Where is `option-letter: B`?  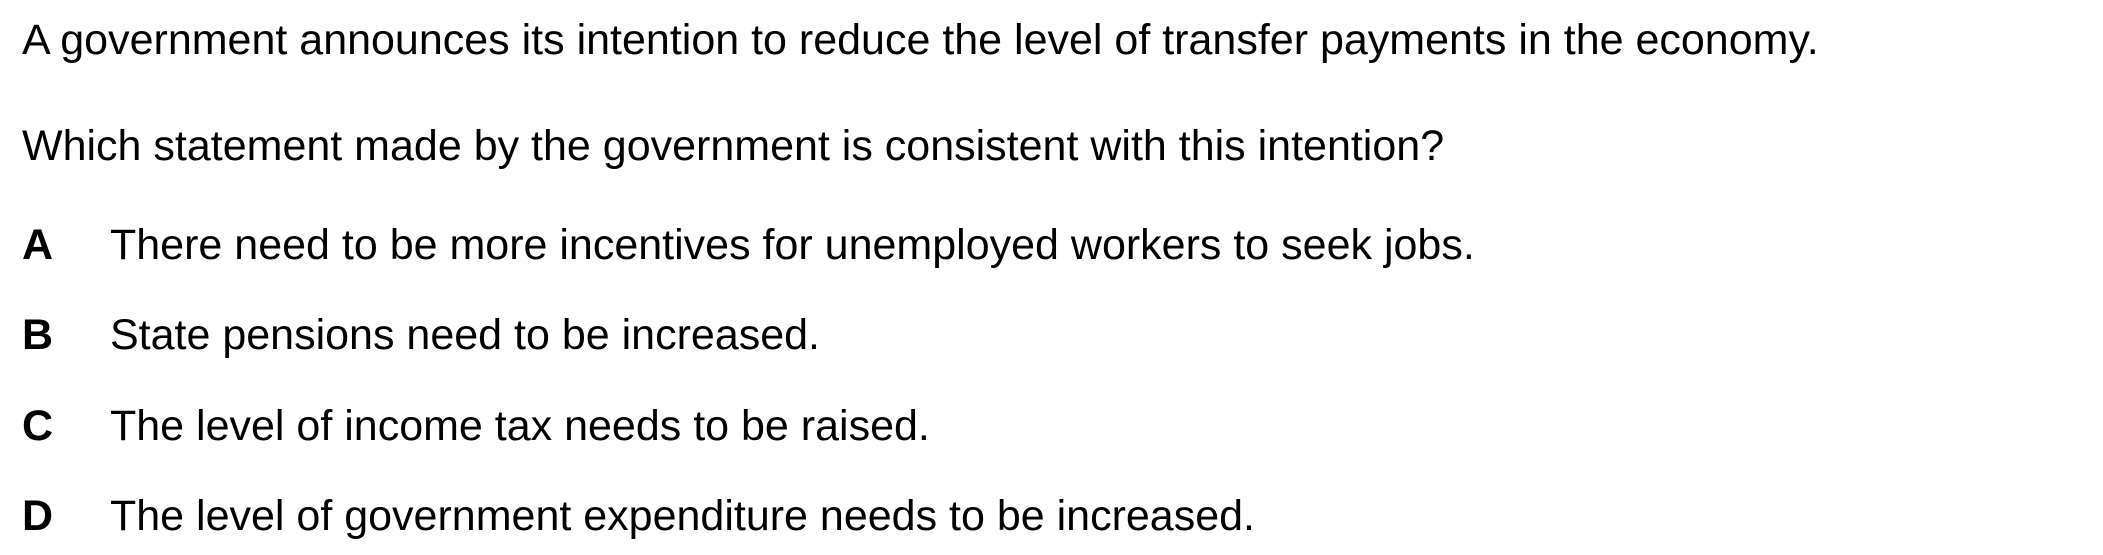 option-letter: B is located at coordinates (38, 335).